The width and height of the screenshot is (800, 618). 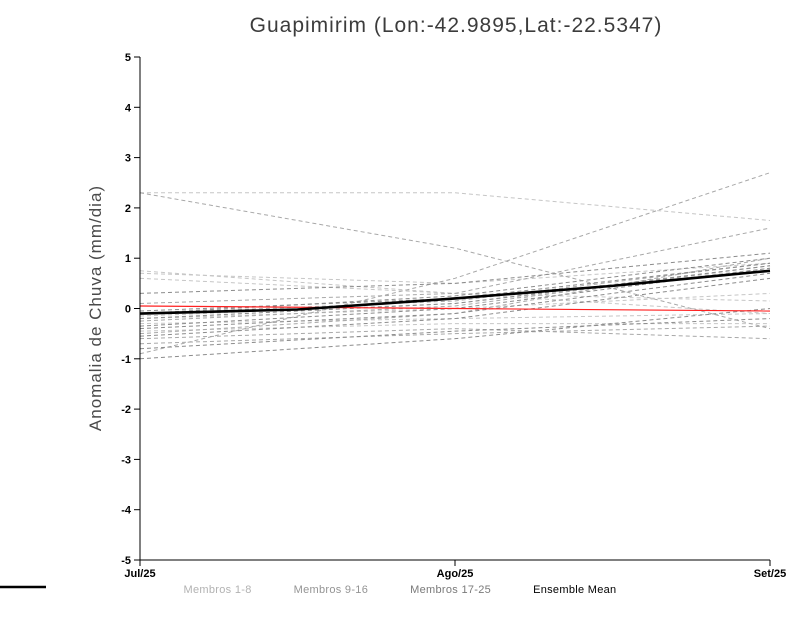 I want to click on legend-item-members-17-25: Membros 17-25, so click(x=246, y=590).